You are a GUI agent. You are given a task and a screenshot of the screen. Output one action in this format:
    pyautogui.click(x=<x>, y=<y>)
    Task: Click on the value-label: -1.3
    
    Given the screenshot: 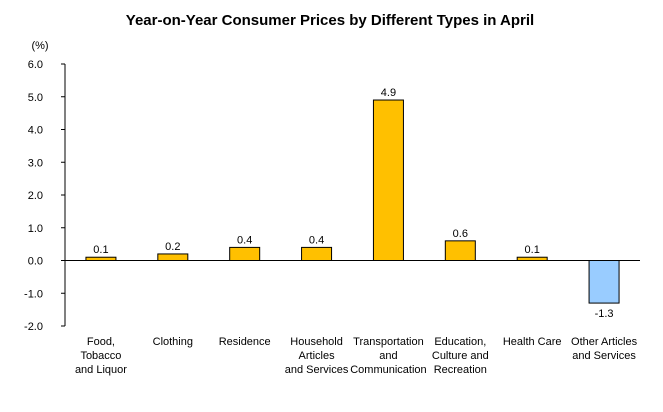 What is the action you would take?
    pyautogui.click(x=604, y=314)
    